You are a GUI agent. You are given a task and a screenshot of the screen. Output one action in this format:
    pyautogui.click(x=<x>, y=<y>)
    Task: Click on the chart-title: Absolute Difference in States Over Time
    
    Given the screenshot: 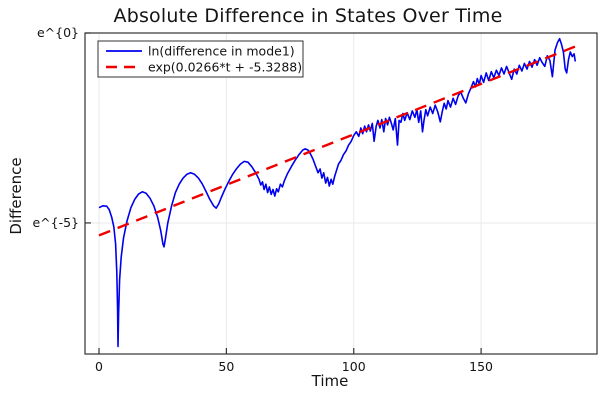 What is the action you would take?
    pyautogui.click(x=308, y=16)
    